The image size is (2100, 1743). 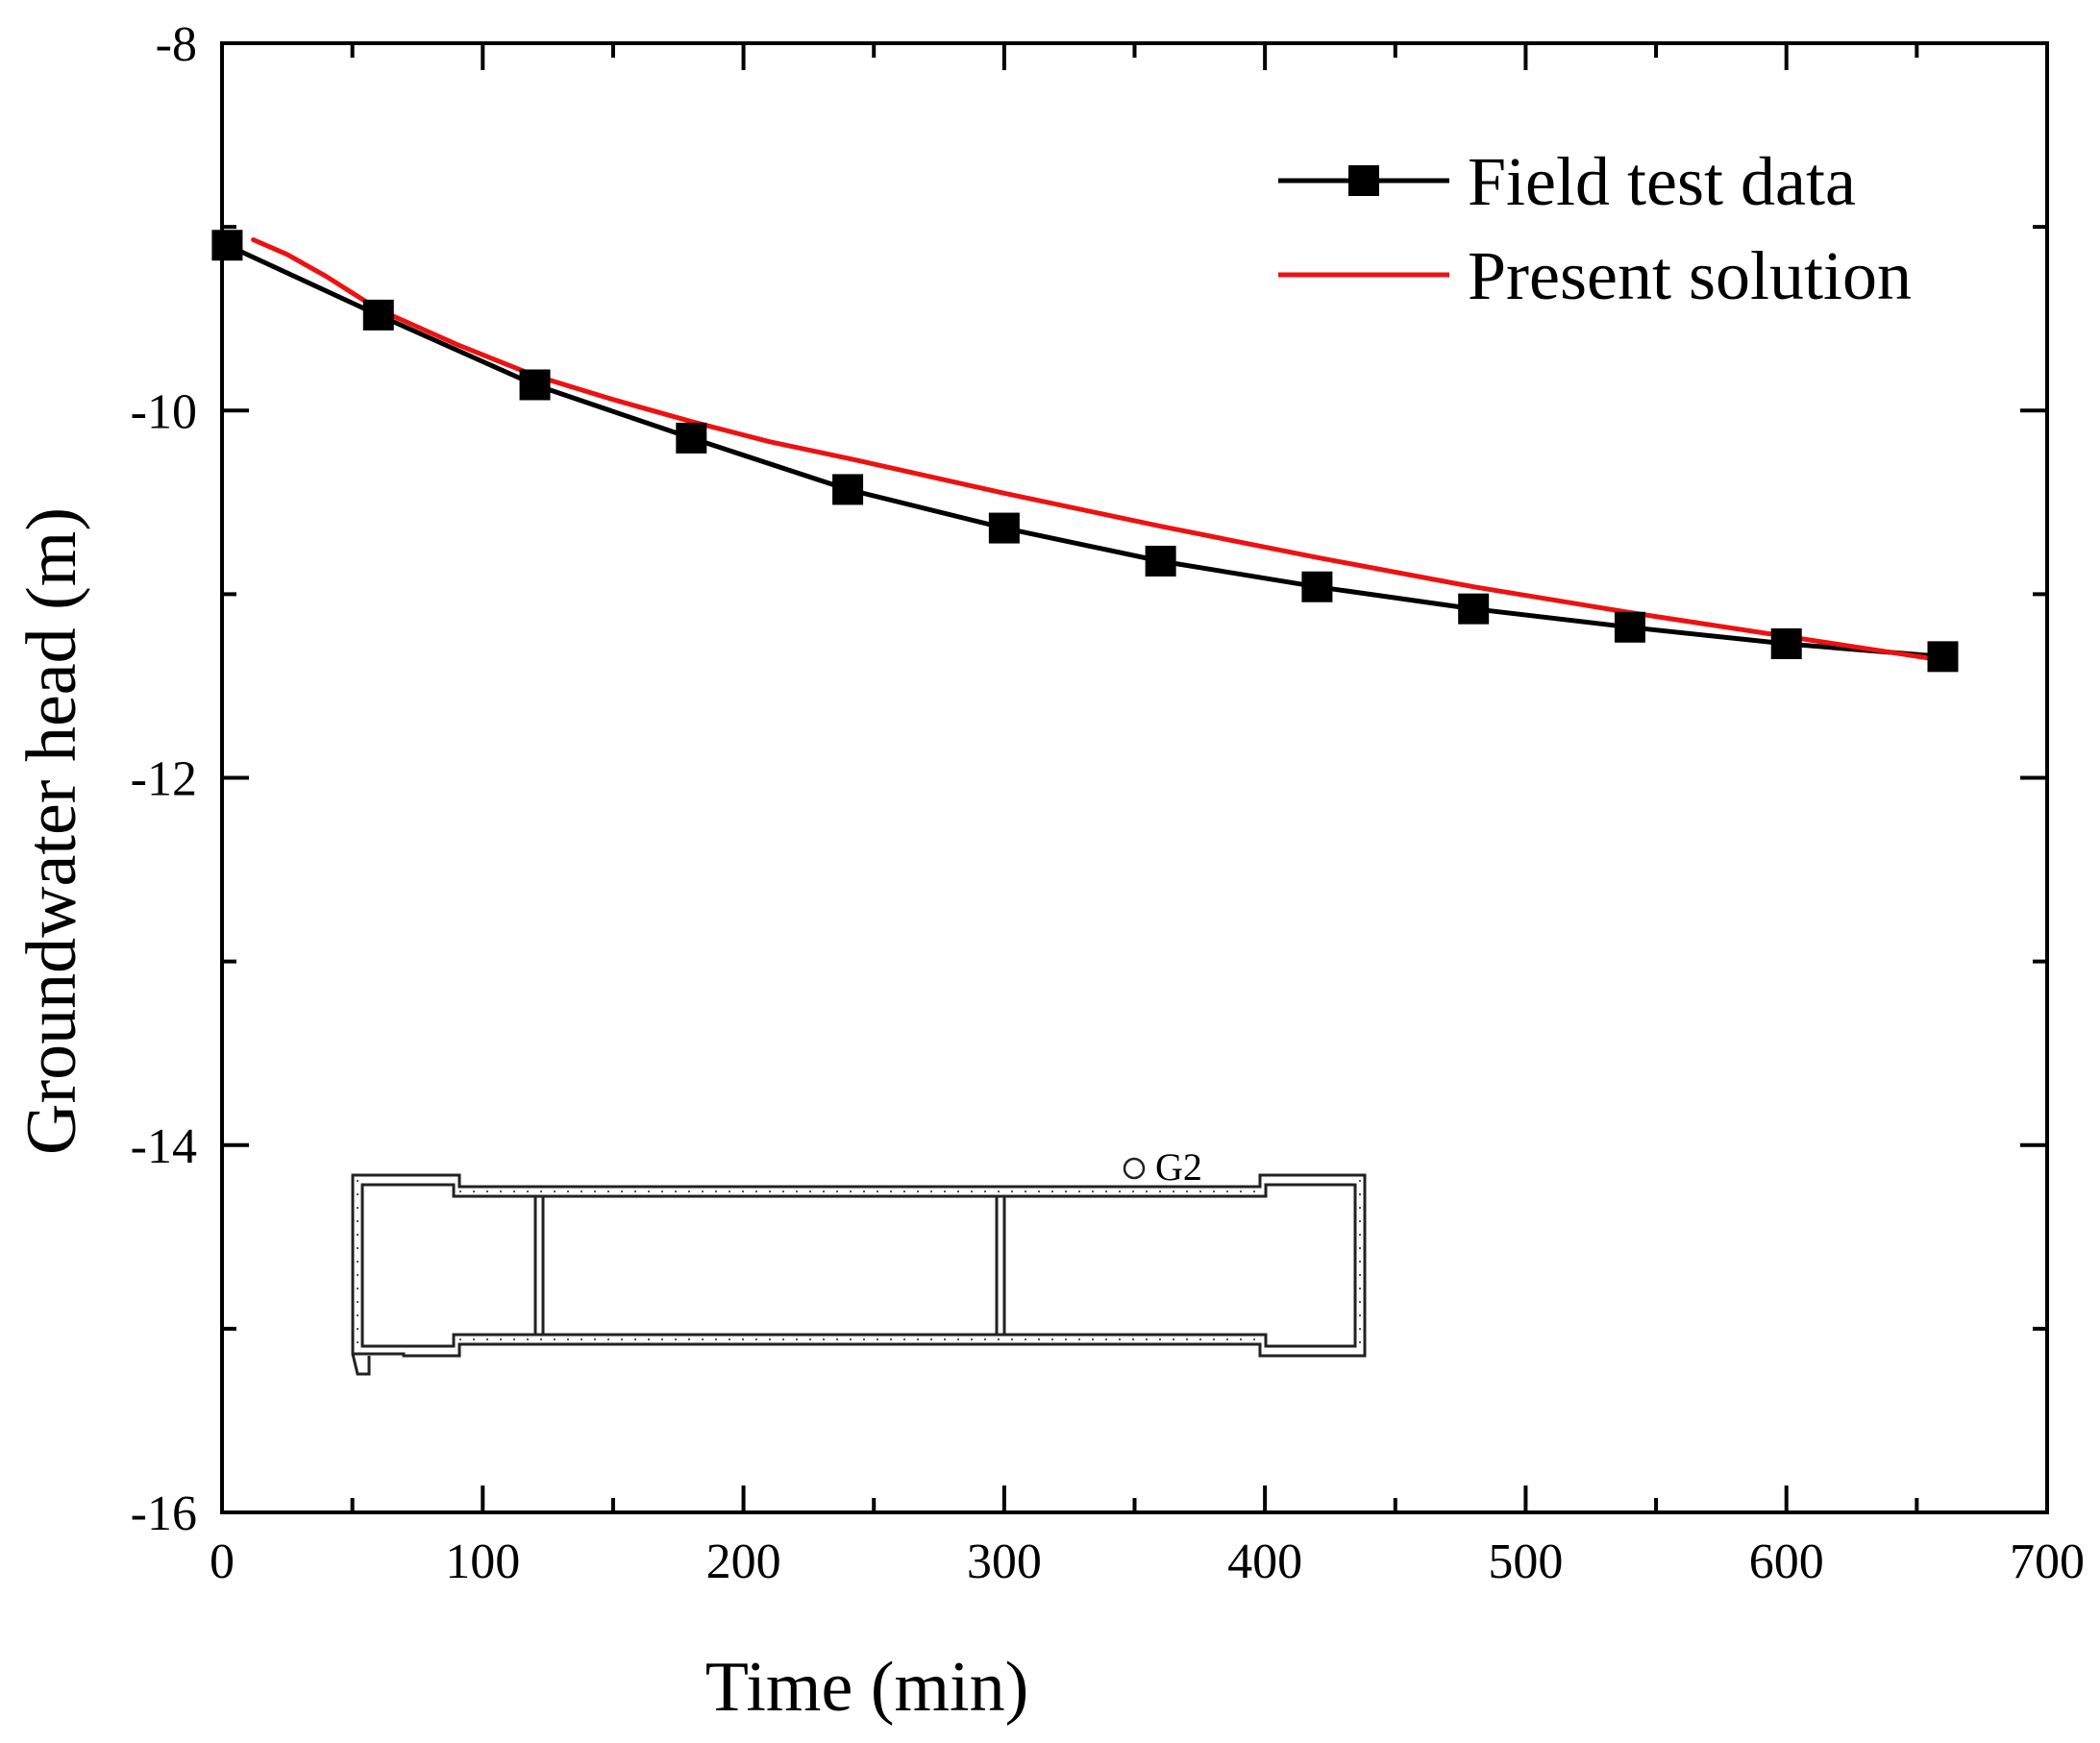 I want to click on legend-label-field-test-data: Field test data, so click(x=1662, y=181).